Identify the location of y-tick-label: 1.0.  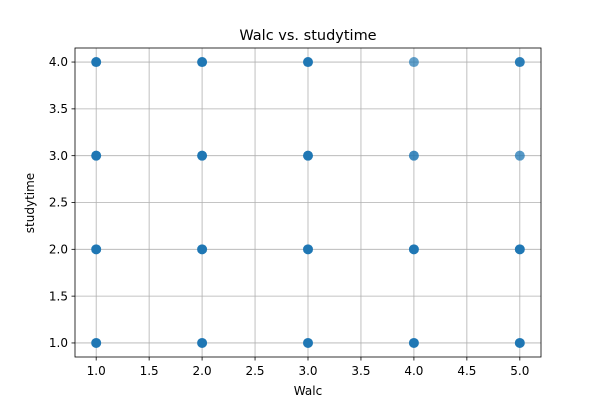
(58, 343).